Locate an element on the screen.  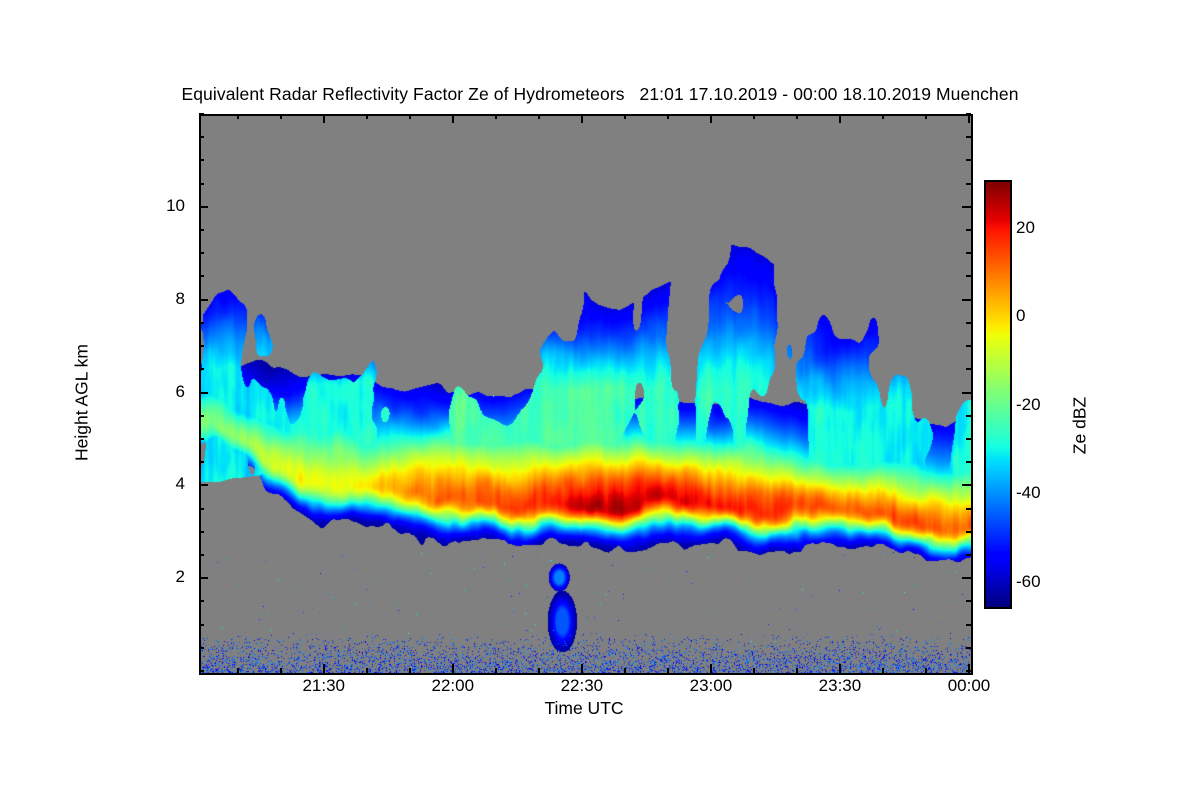
x-tick-label: 23:30 is located at coordinates (840, 685).